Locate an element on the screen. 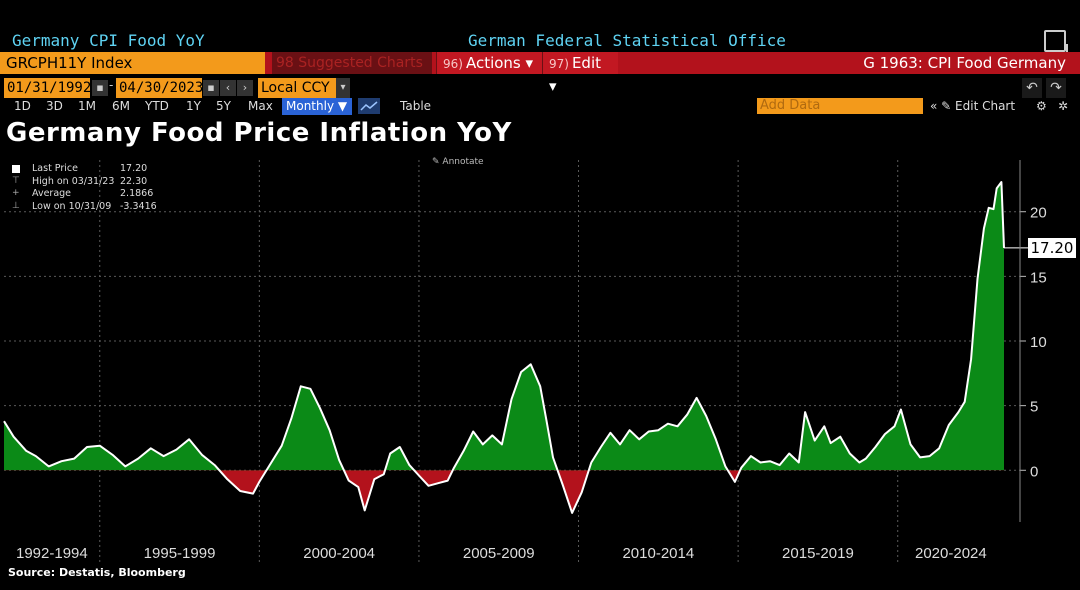 The image size is (1080, 590). currency-value: Local CCY is located at coordinates (295, 88).